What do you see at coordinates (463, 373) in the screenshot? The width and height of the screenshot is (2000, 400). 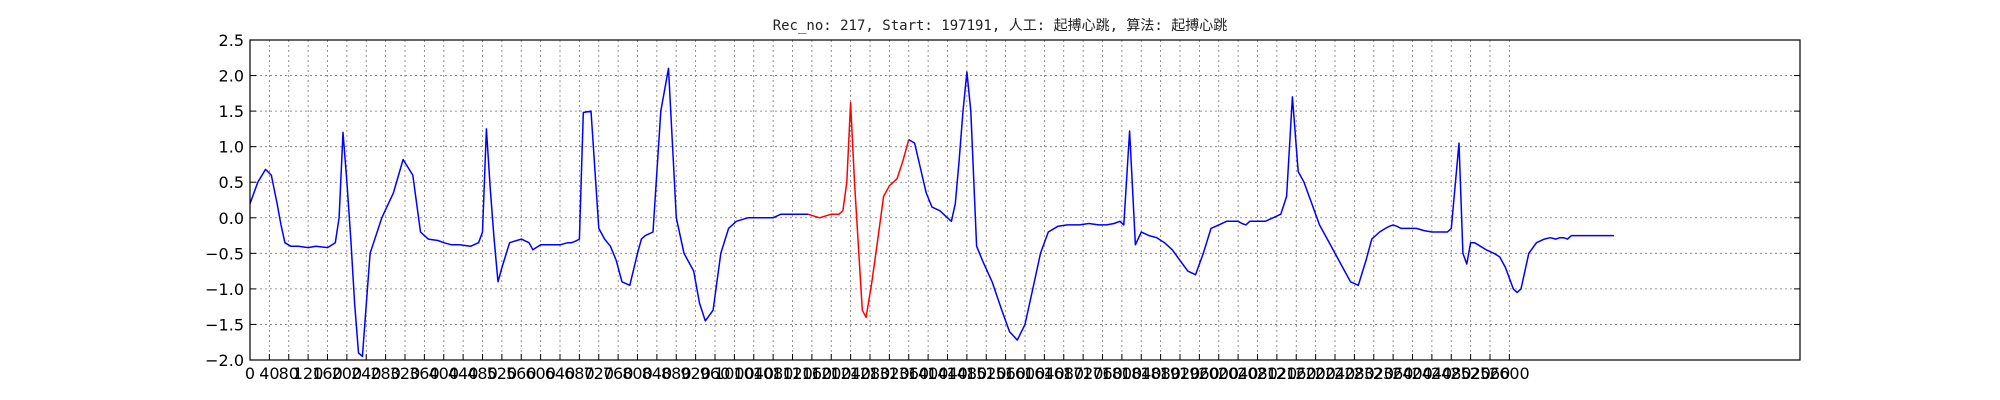 I see `x-tick-label: 440` at bounding box center [463, 373].